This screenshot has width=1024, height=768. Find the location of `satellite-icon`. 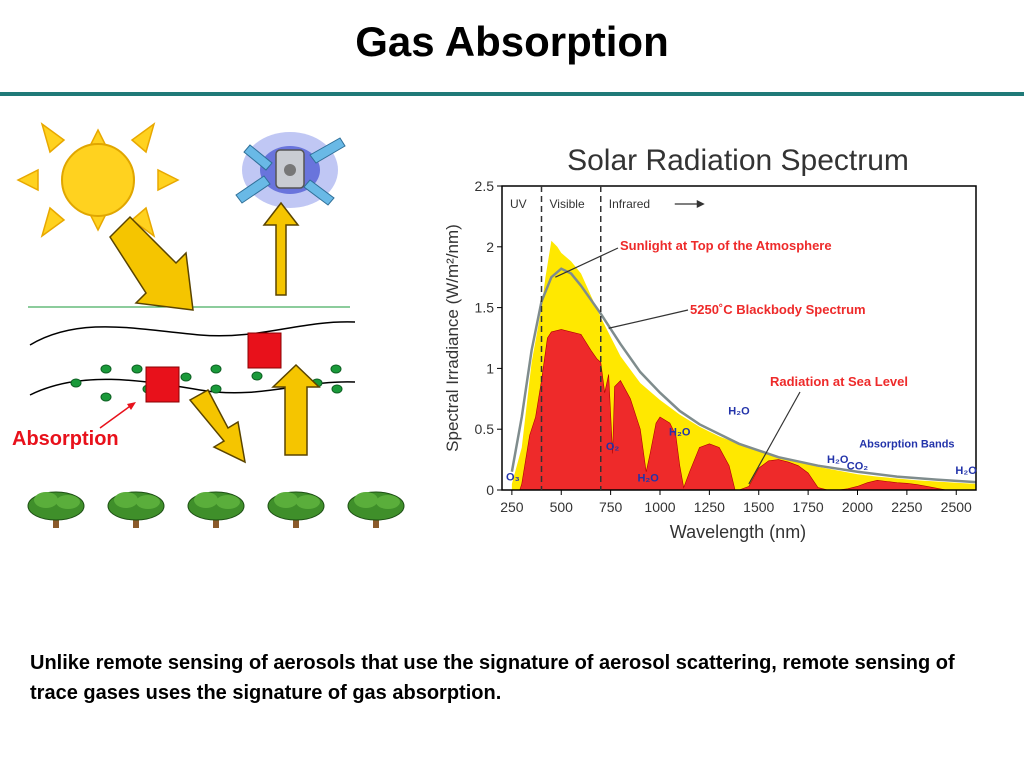

satellite-icon is located at coordinates (290, 170).